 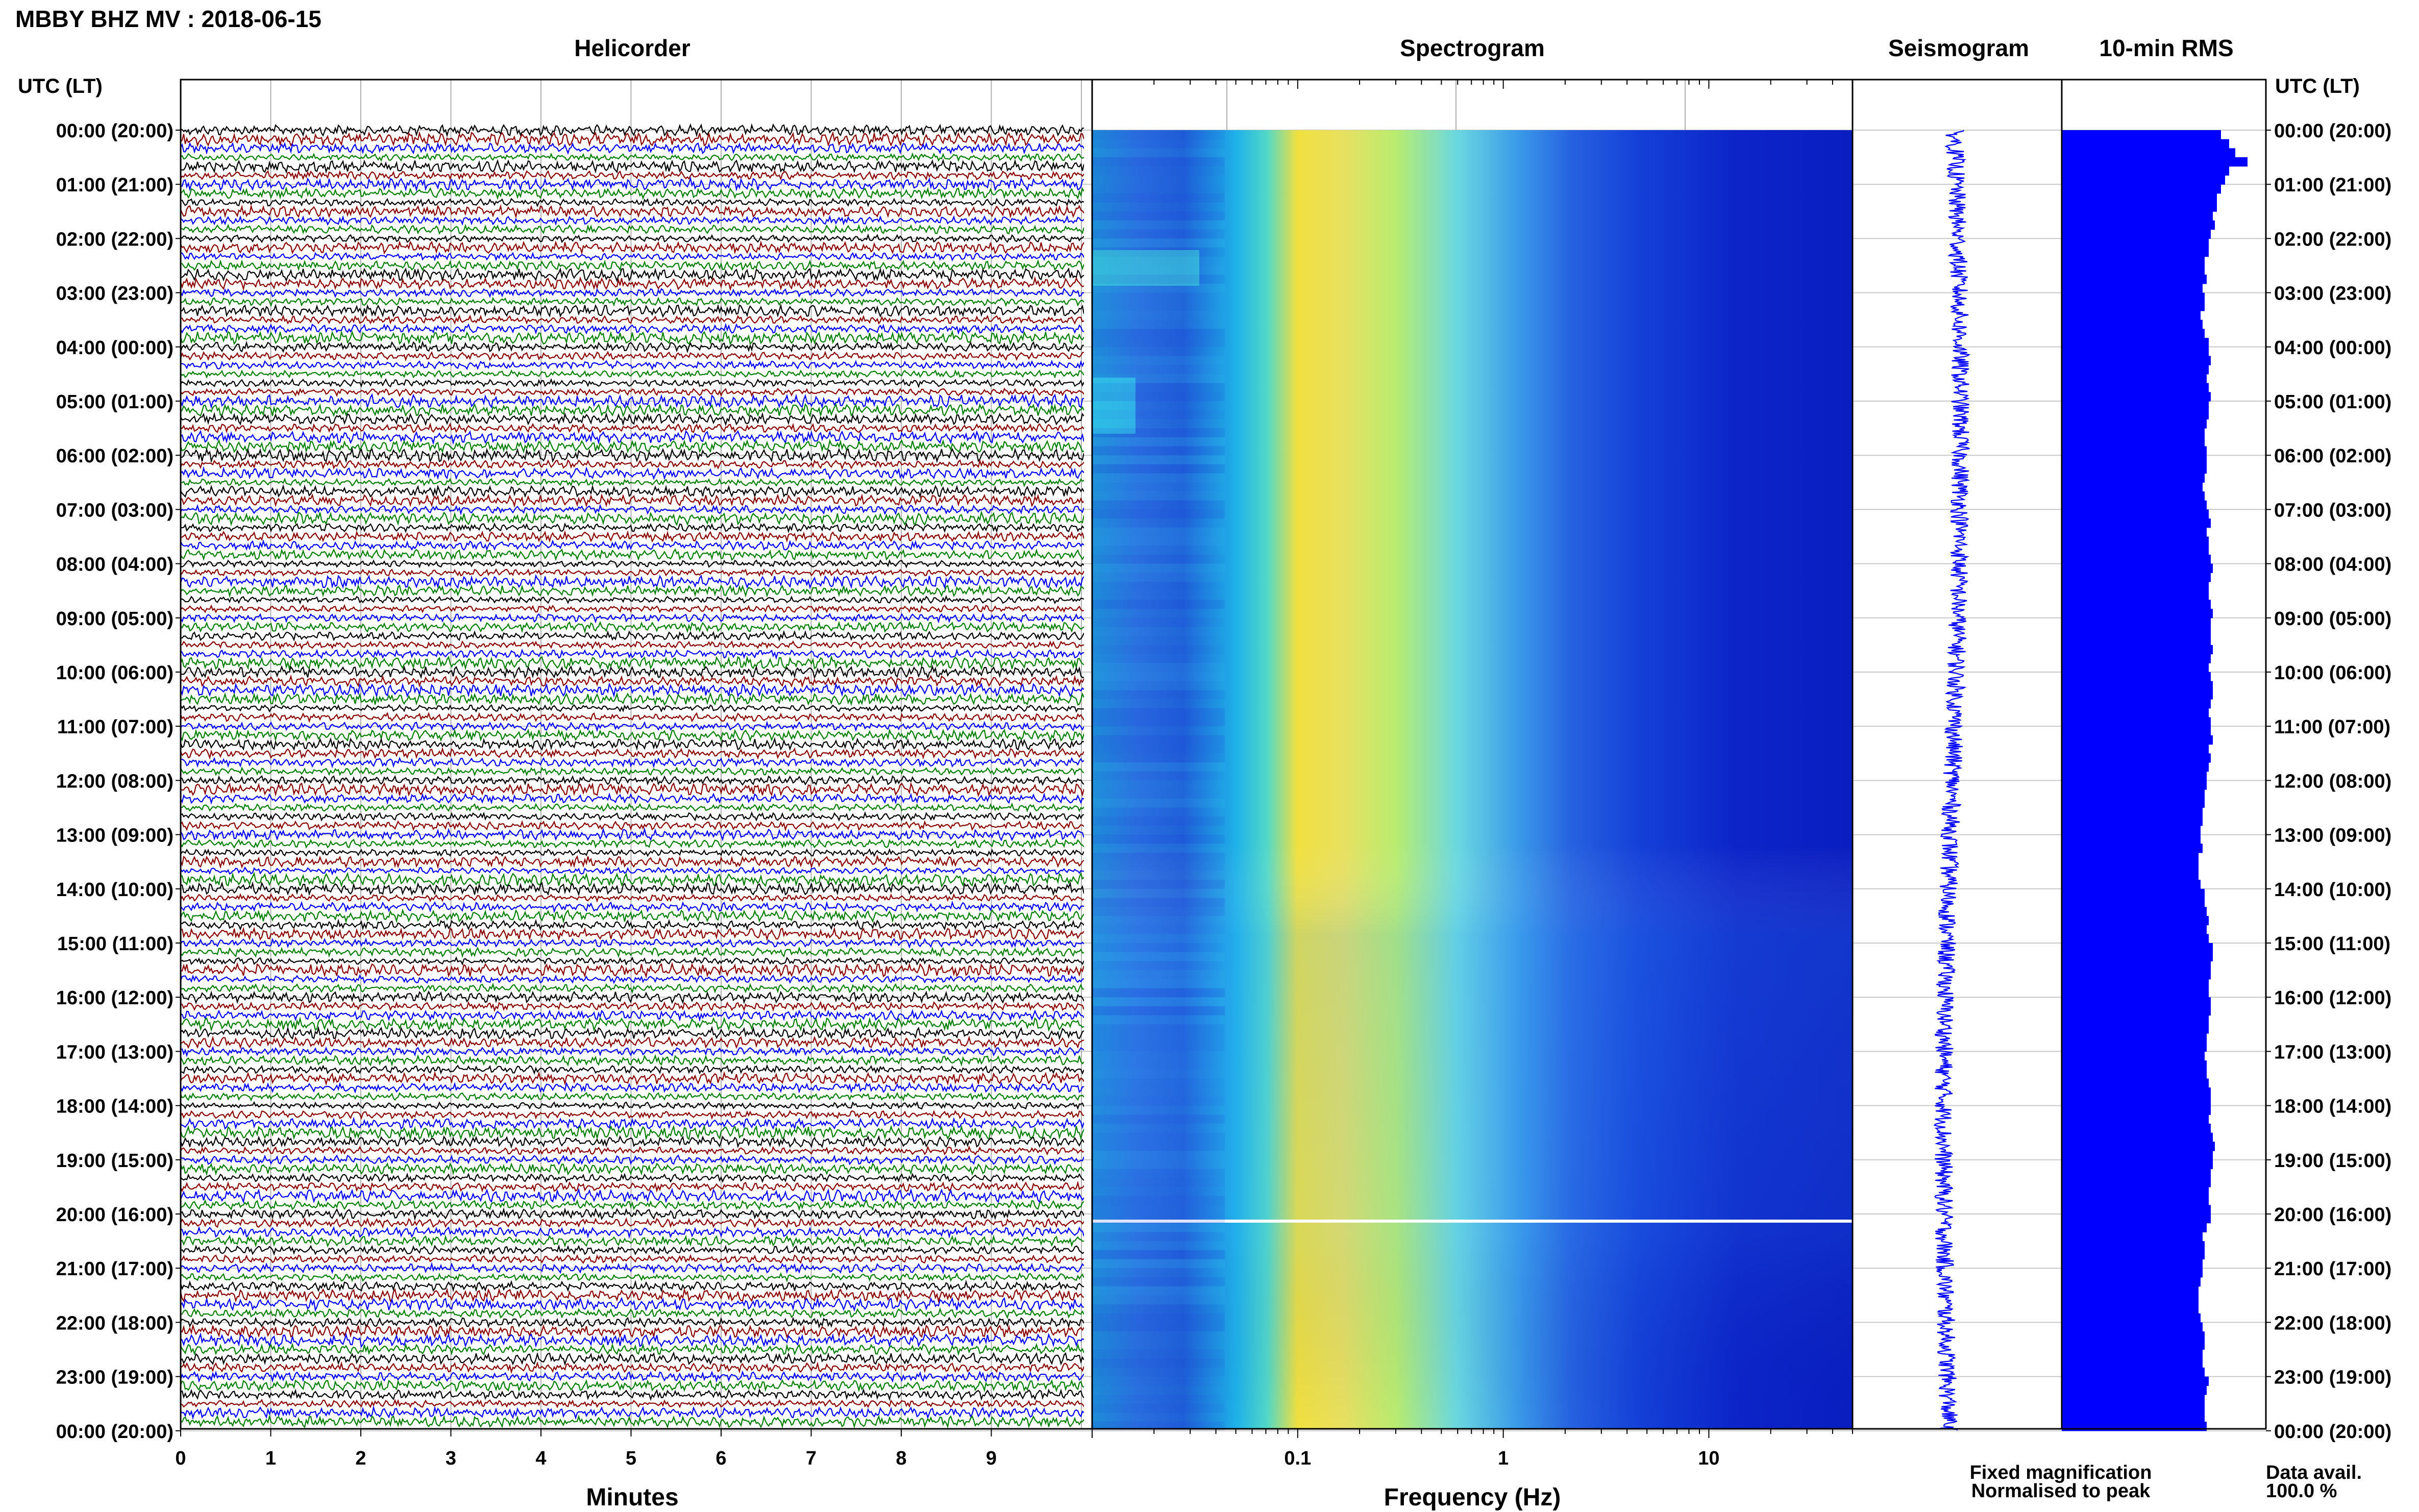 I want to click on time-label-right: 03:00 (23:00), so click(x=2332, y=294).